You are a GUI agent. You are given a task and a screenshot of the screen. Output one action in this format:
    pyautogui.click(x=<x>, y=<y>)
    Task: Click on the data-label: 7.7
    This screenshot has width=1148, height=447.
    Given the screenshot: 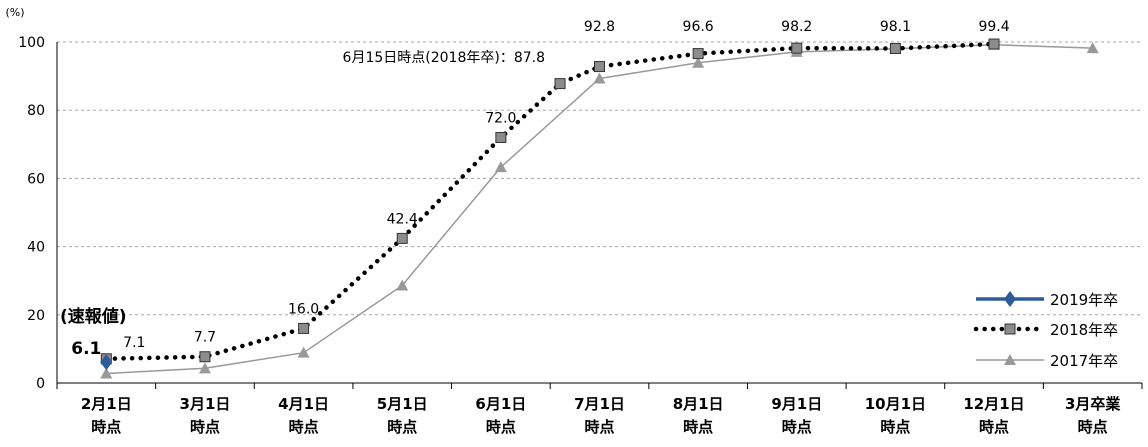 What is the action you would take?
    pyautogui.click(x=205, y=338)
    